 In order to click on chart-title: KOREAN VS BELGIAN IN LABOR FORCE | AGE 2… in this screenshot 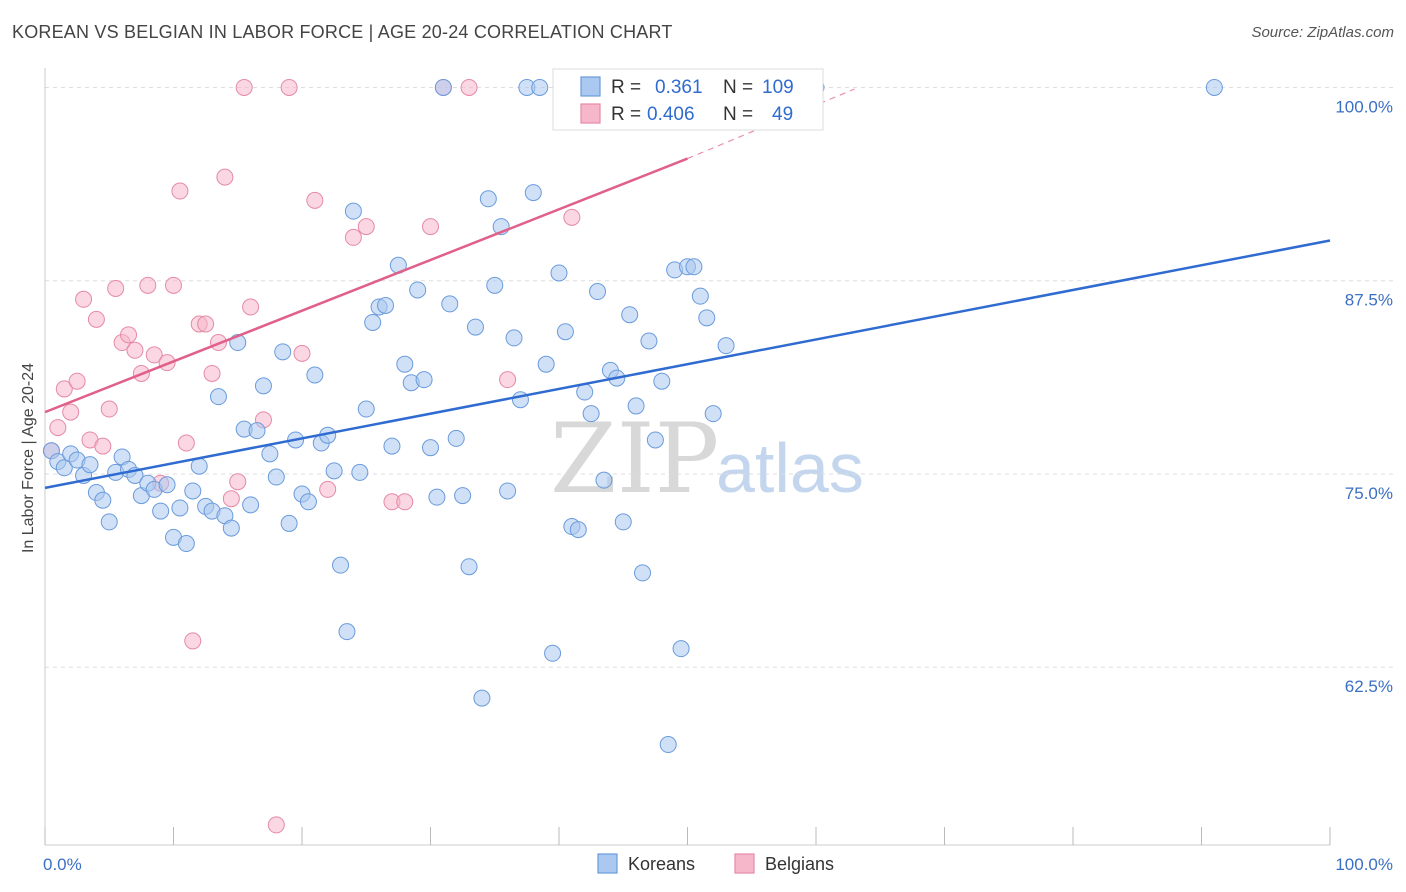, I will do `click(342, 32)`.